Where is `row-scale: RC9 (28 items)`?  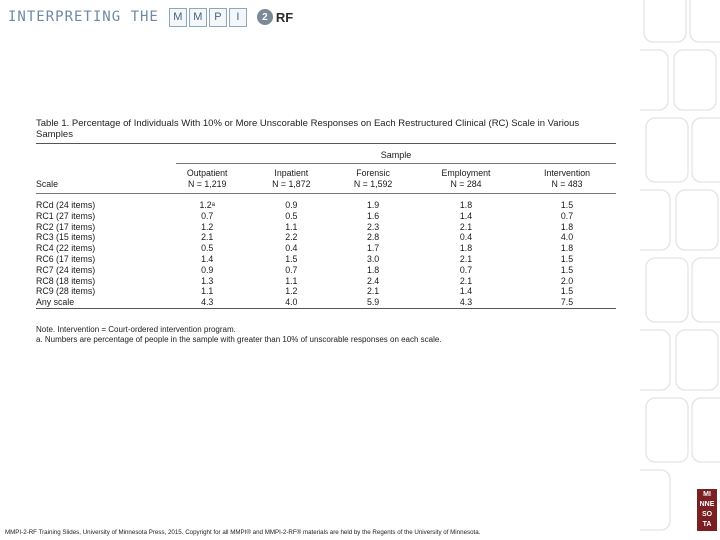
row-scale: RC9 (28 items) is located at coordinates (66, 291).